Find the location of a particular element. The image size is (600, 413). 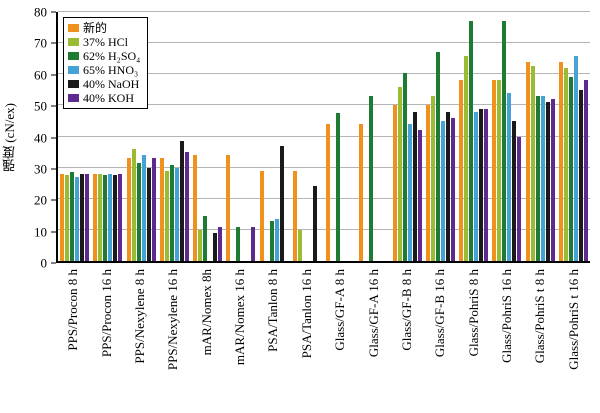

y-tick-label: 30 is located at coordinates (40, 169).